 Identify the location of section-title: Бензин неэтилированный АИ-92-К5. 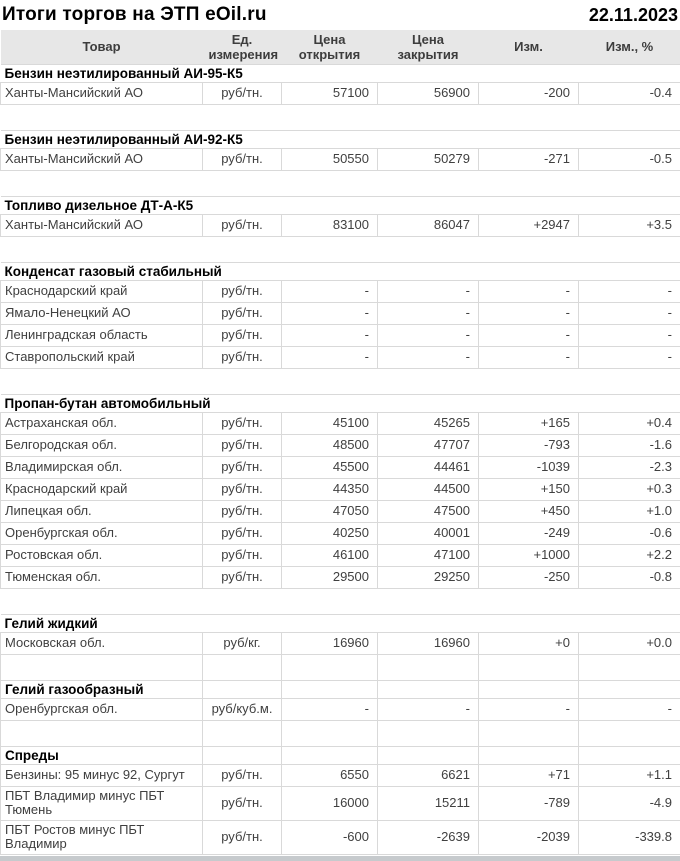
(340, 139).